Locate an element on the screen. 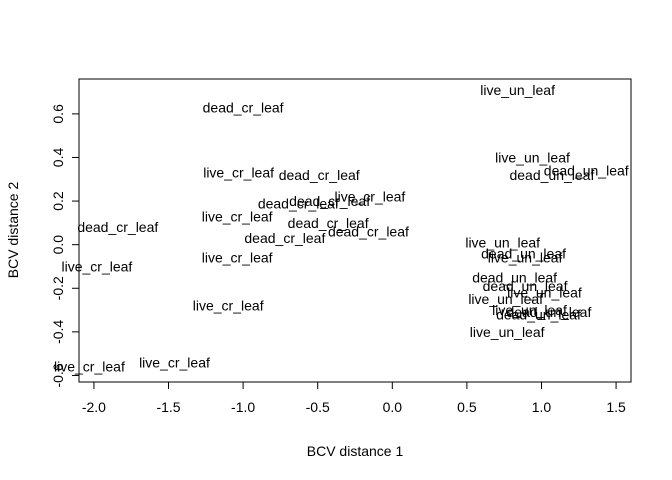 This screenshot has height=480, width=672. x-tick-label: -0.5 is located at coordinates (318, 407).